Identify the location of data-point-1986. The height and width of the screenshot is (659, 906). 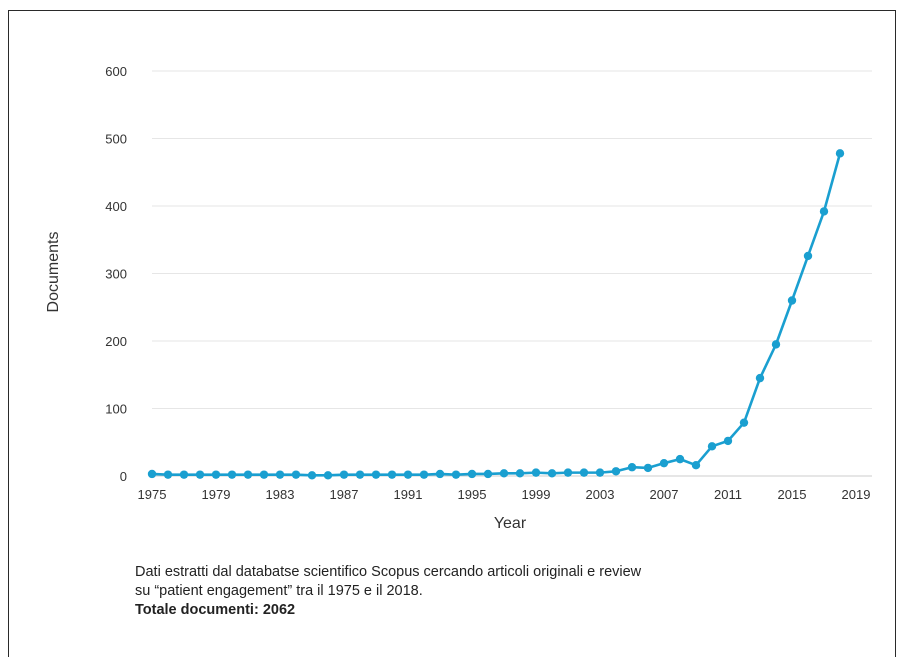
(328, 475).